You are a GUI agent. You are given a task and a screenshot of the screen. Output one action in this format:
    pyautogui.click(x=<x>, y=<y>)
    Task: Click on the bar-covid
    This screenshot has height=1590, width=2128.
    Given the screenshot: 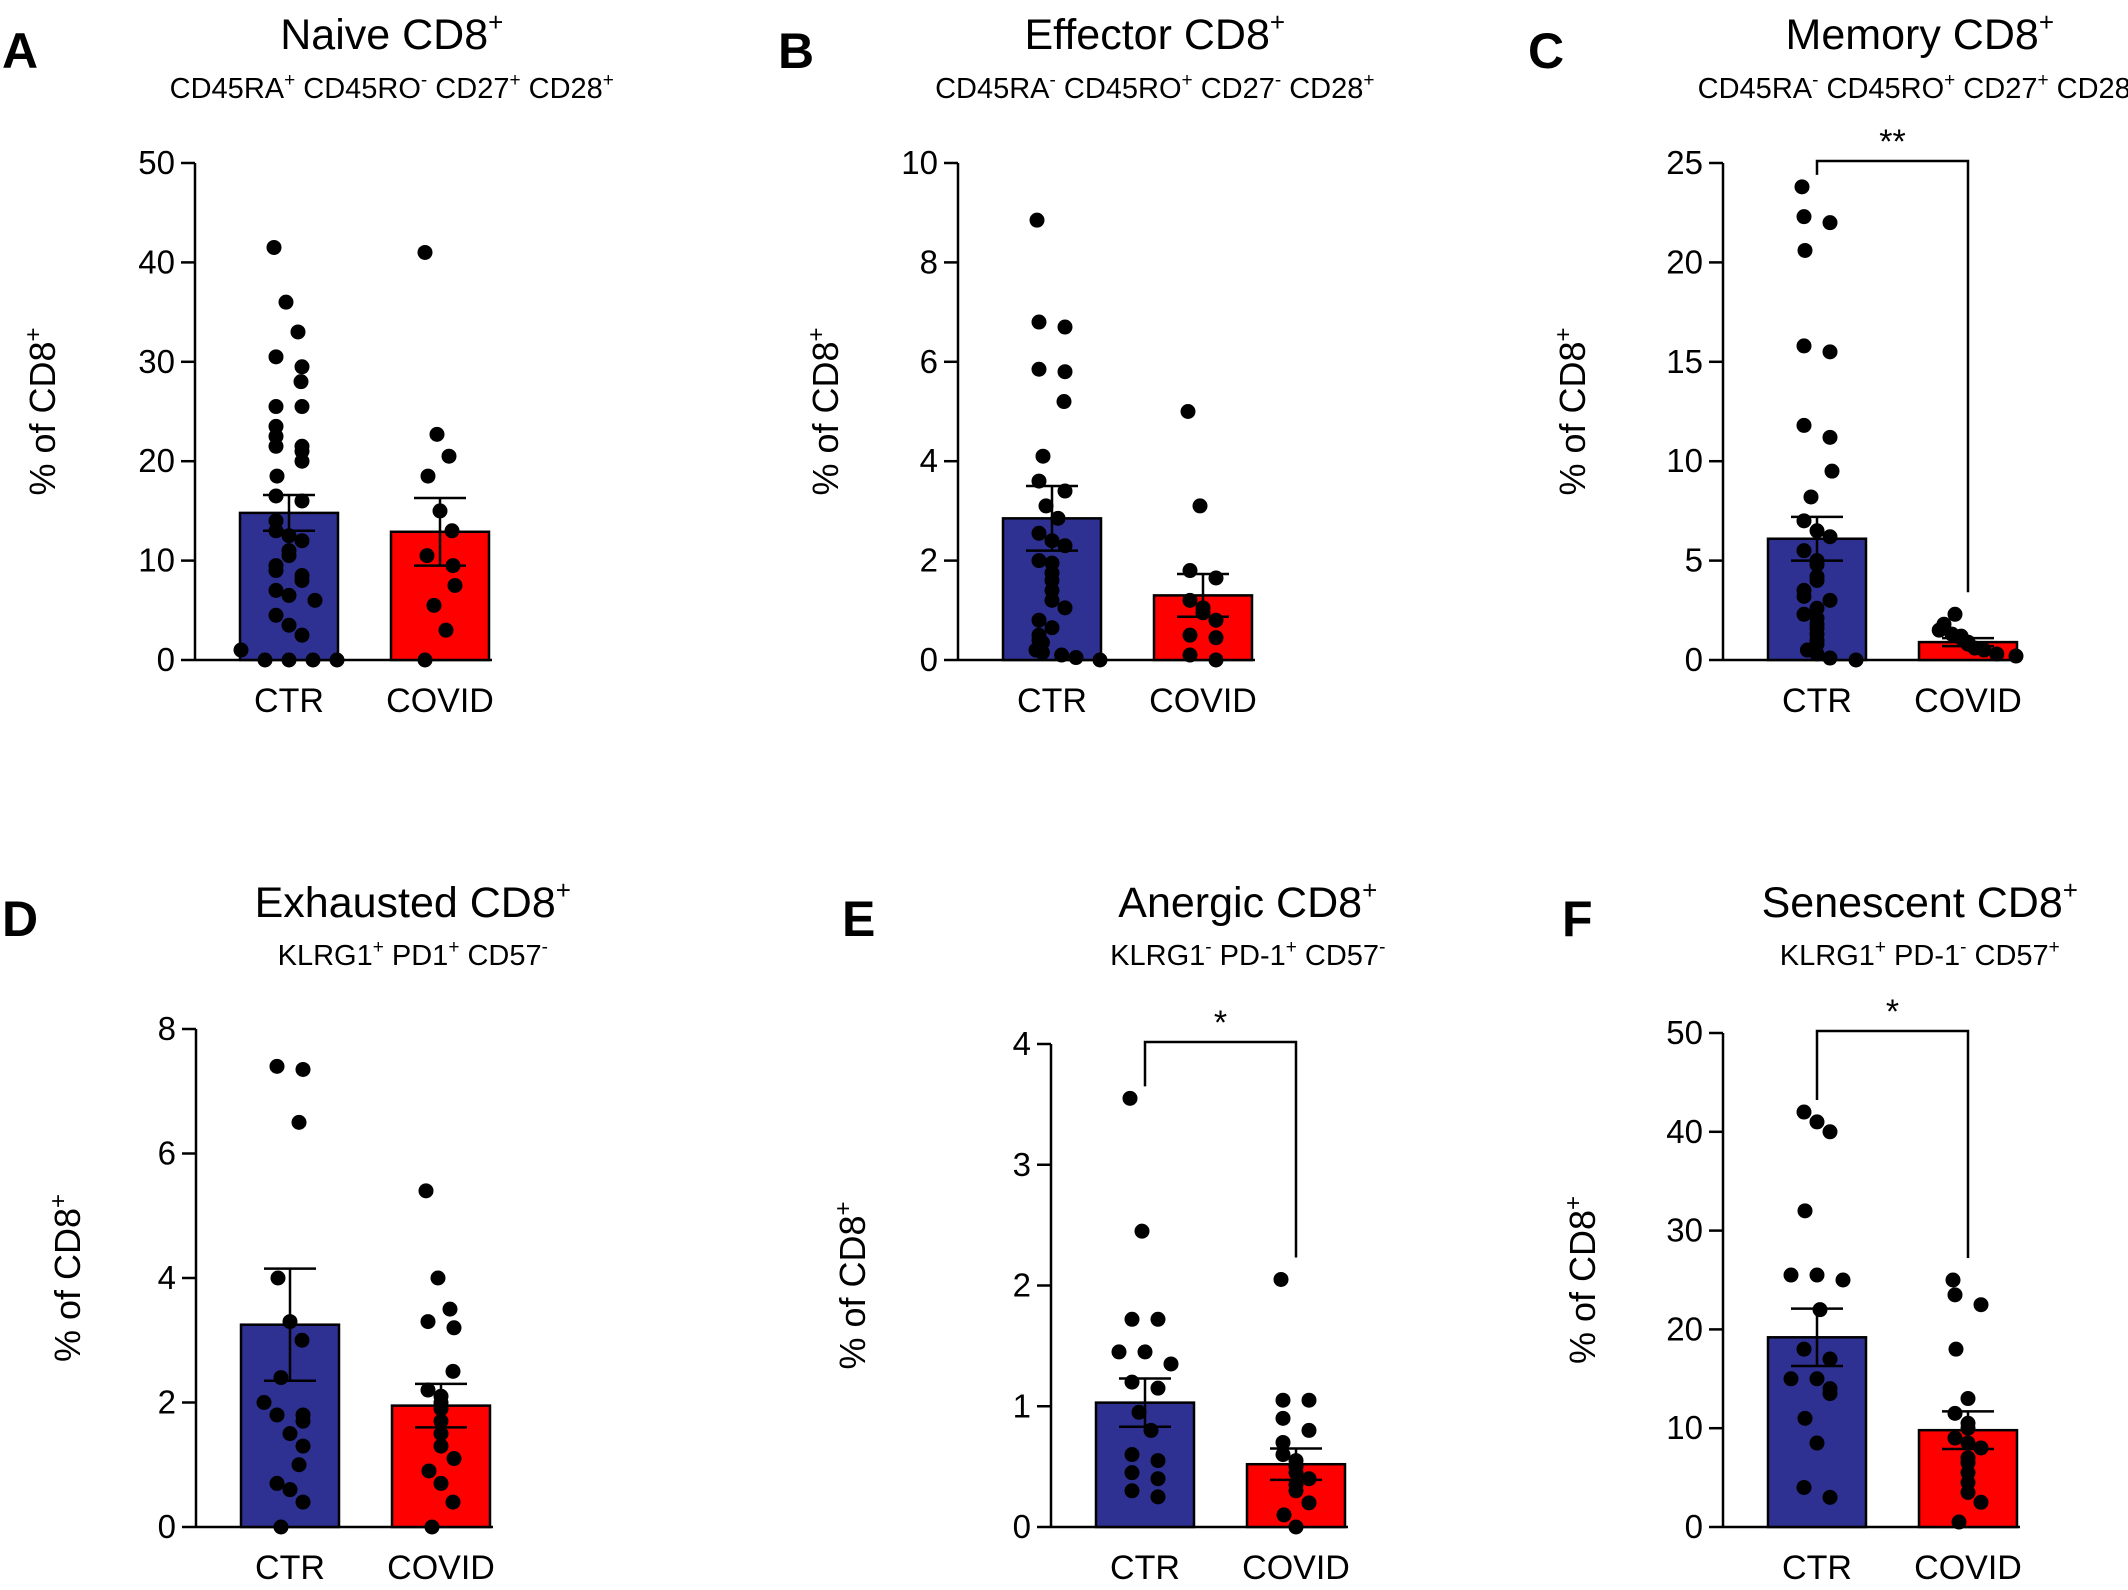 What is the action you would take?
    pyautogui.click(x=441, y=1466)
    